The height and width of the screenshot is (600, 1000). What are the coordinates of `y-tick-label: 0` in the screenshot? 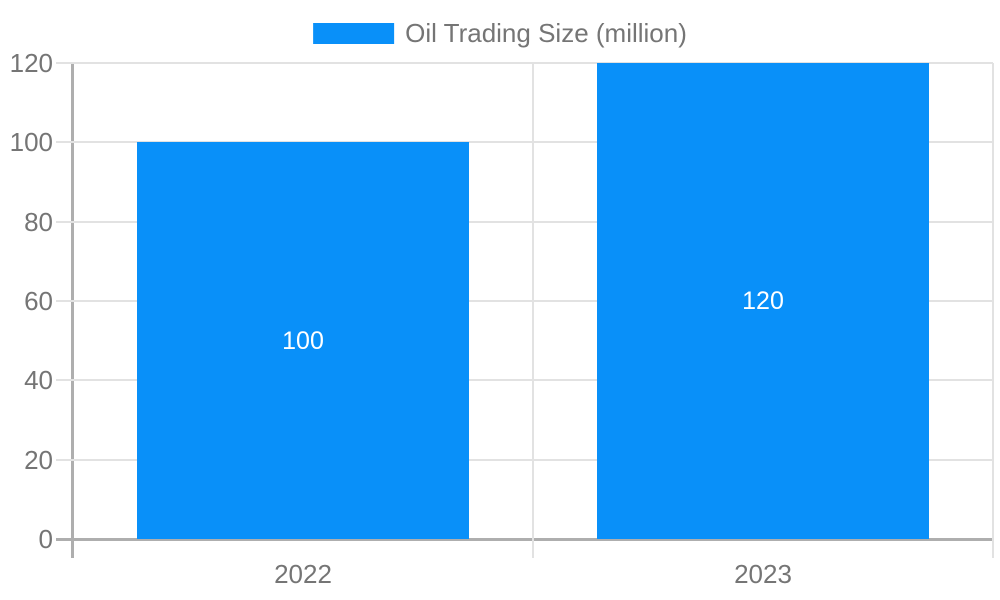 It's located at (45, 539).